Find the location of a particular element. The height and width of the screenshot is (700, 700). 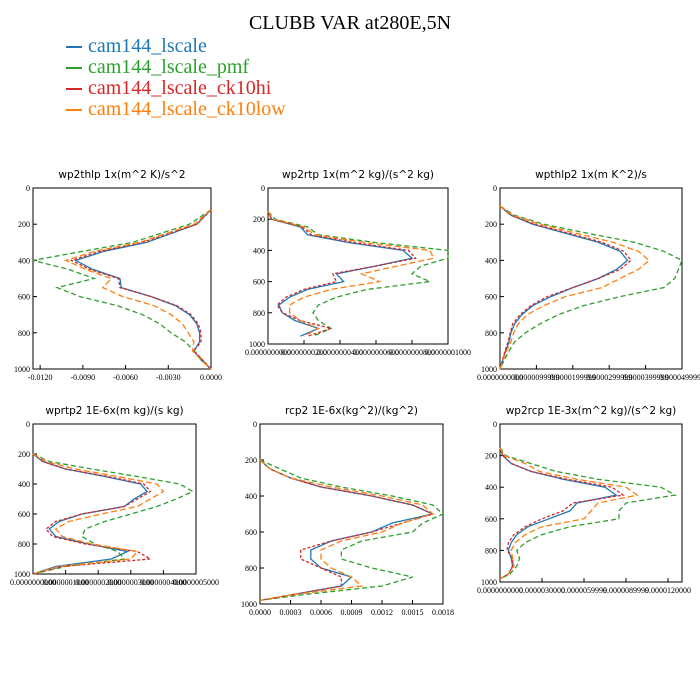

x-tick-label: 0.0018 is located at coordinates (443, 612).